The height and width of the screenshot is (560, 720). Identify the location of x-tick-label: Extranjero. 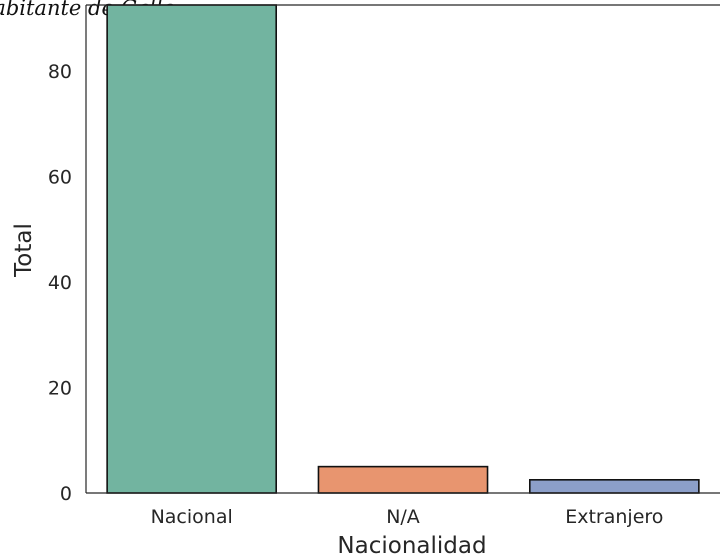
(614, 517).